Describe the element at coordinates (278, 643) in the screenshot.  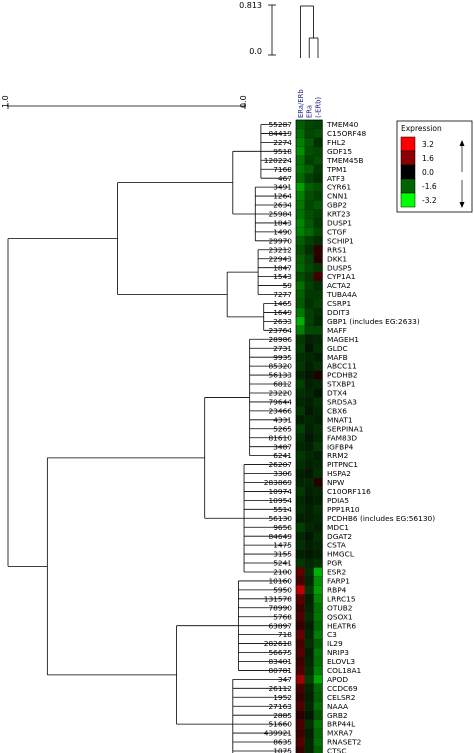
I see `row-id-label: 282618` at that location.